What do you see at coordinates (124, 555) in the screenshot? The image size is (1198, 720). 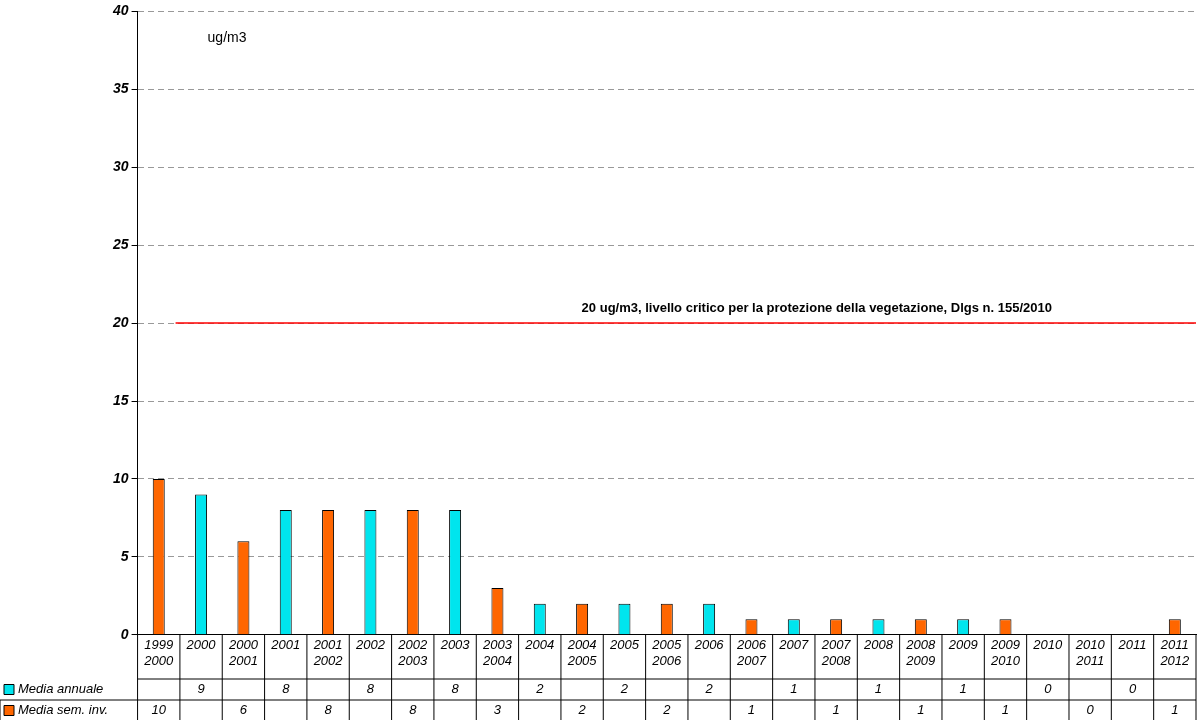 I see `y-tick-label: 5` at bounding box center [124, 555].